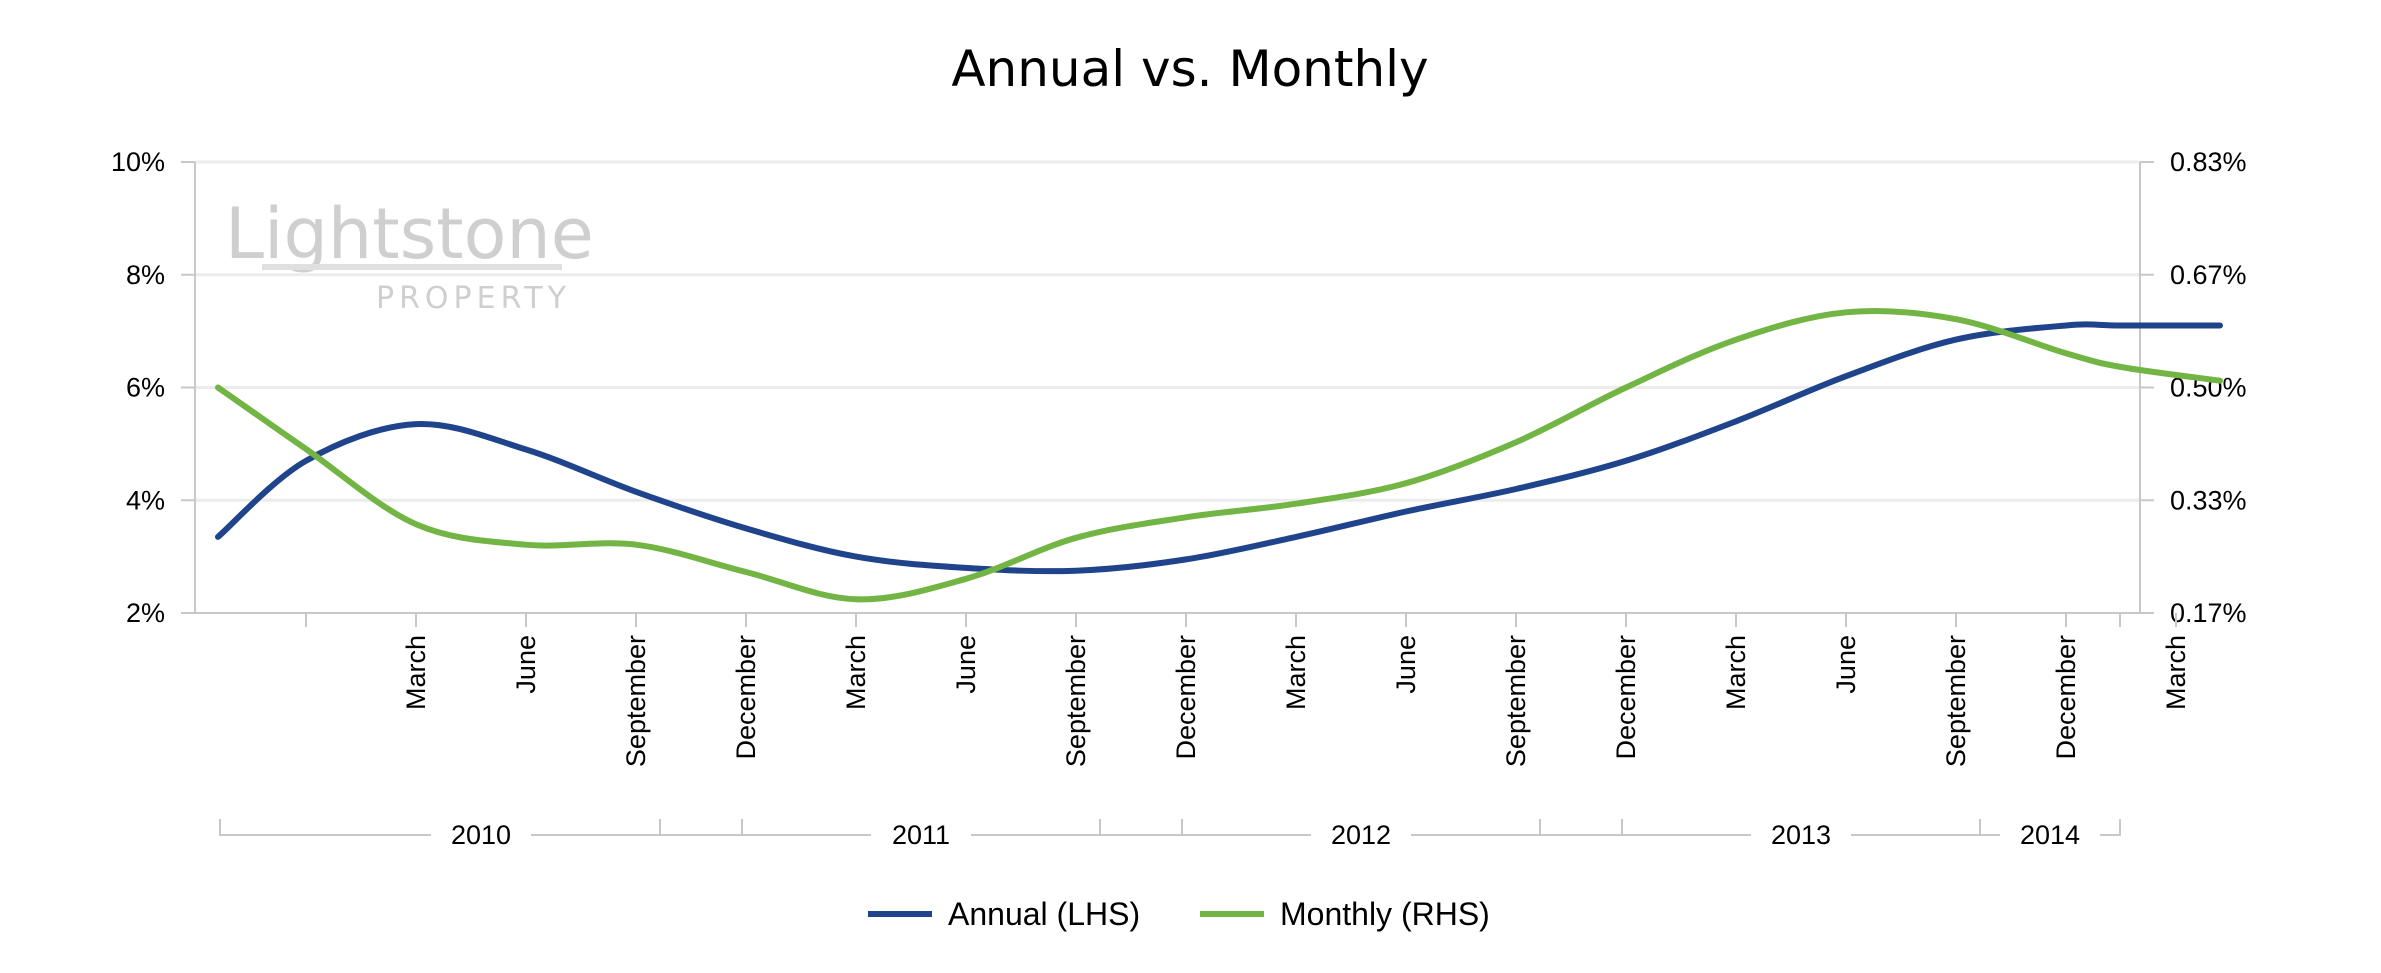 The image size is (2381, 973). I want to click on watermark: Lightstone PROPERTY, so click(409, 254).